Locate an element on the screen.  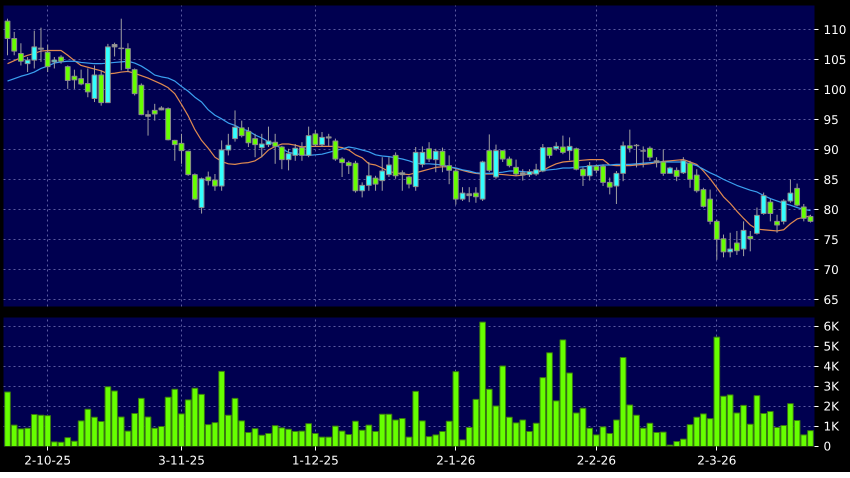
y-tick-label: 5K is located at coordinates (832, 346).